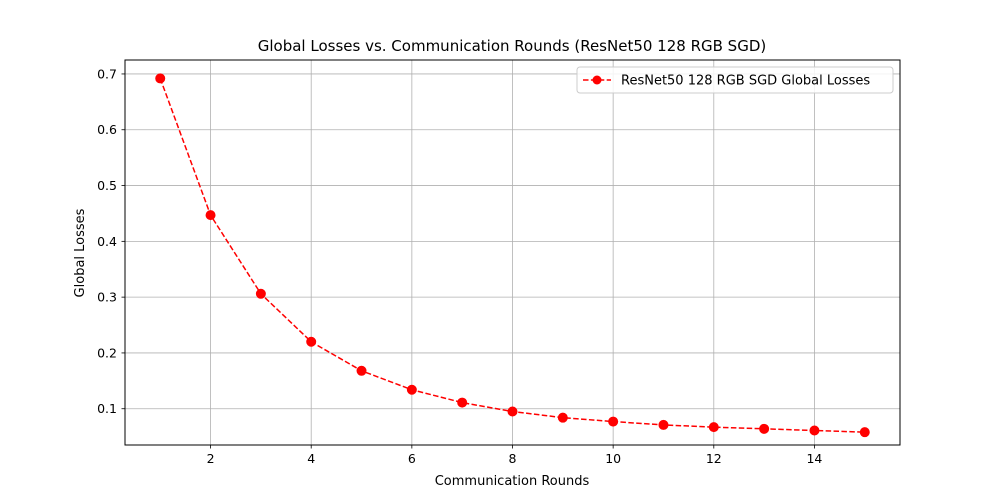 The image size is (1000, 500). Describe the element at coordinates (597, 80) in the screenshot. I see `legend-marker` at that location.